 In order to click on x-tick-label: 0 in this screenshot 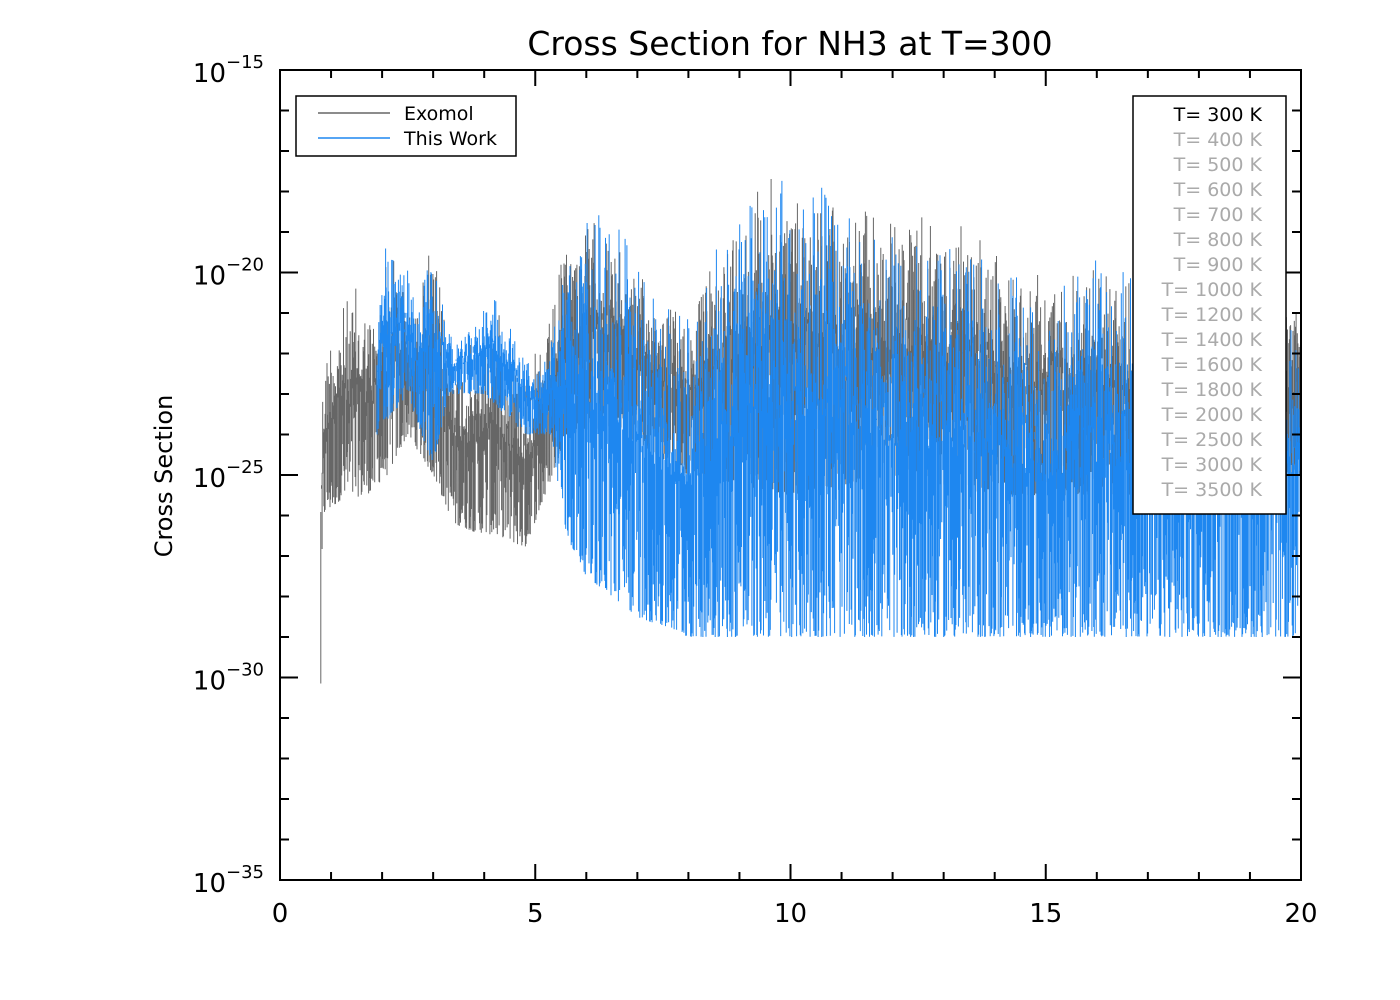, I will do `click(280, 914)`.